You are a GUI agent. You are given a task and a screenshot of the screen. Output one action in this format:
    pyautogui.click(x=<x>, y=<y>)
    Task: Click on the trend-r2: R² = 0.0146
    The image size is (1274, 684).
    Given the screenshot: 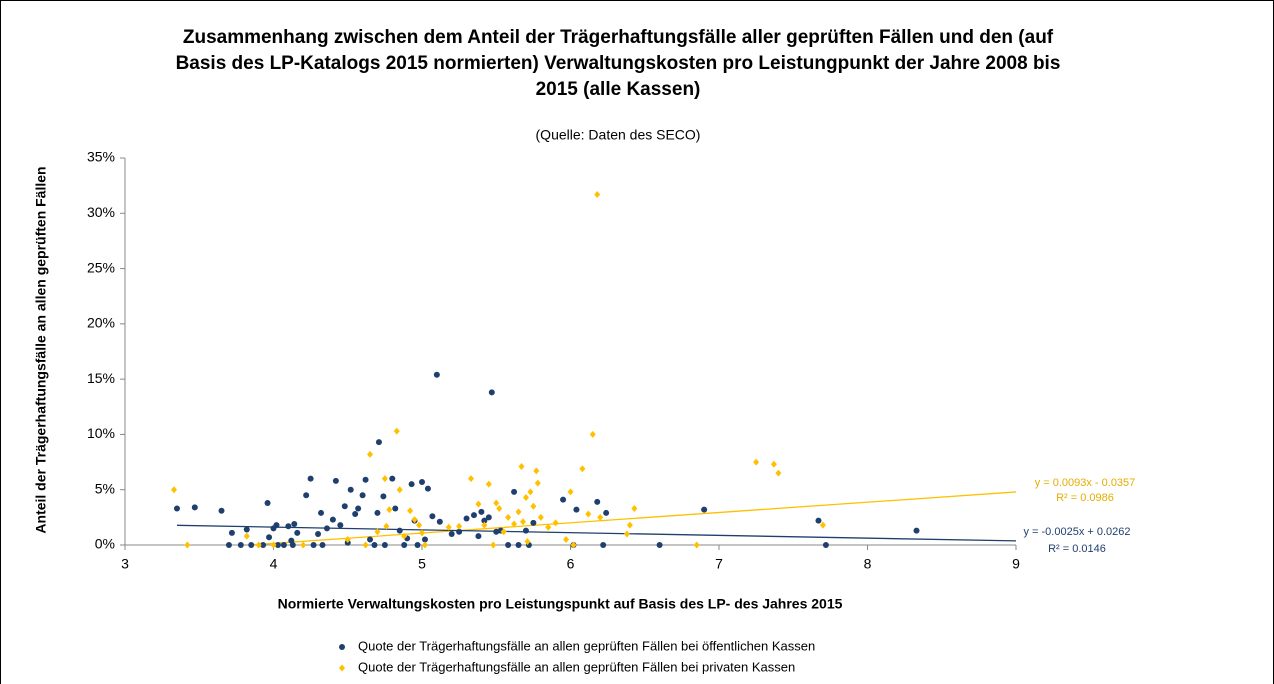 What is the action you would take?
    pyautogui.click(x=1077, y=549)
    